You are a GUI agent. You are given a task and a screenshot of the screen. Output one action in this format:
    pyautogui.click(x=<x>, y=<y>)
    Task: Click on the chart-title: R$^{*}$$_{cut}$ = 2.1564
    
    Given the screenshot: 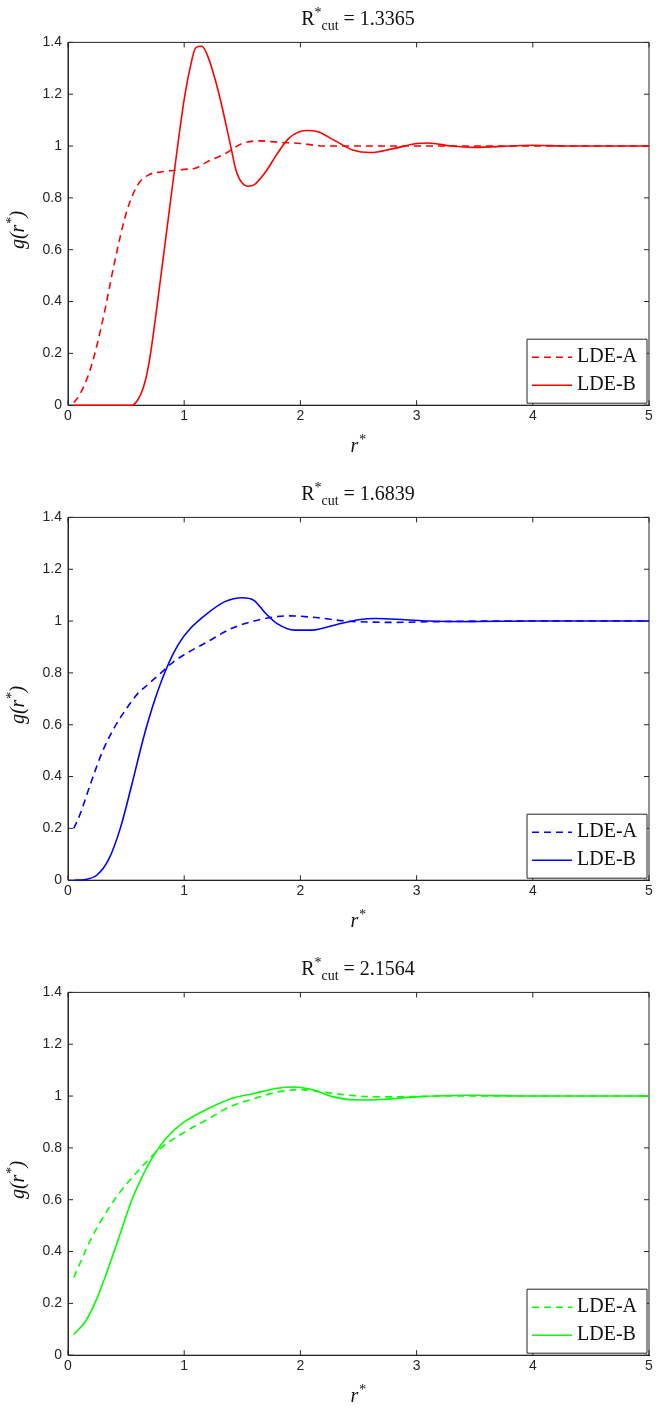 What is the action you would take?
    pyautogui.click(x=358, y=969)
    